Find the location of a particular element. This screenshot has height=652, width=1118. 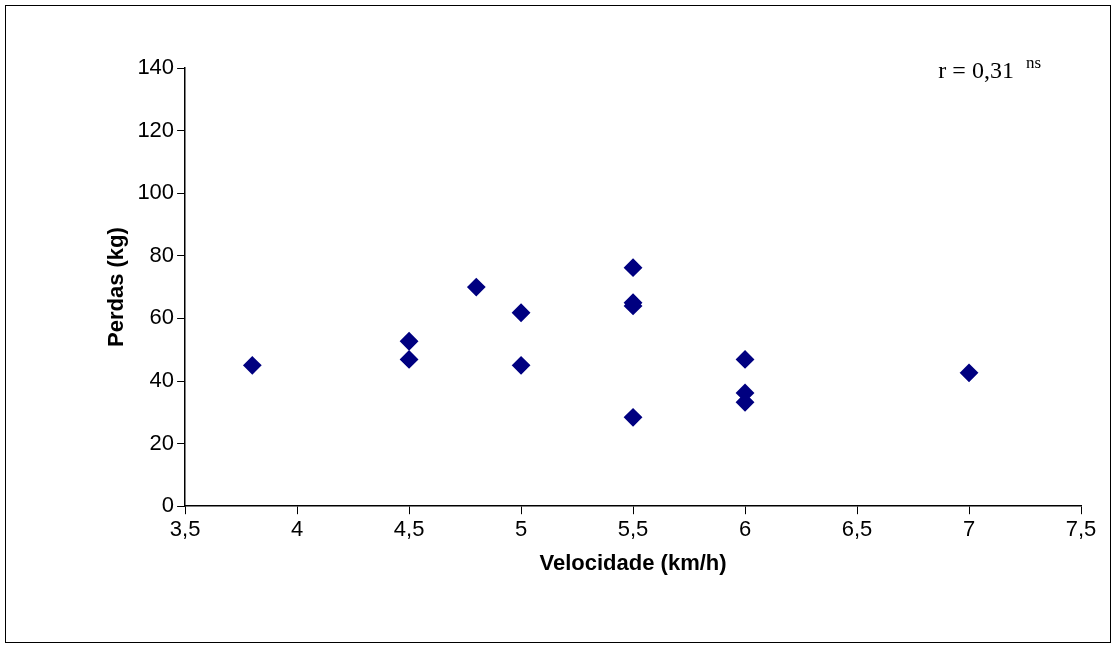

y-tick-label: 40 is located at coordinates (162, 380).